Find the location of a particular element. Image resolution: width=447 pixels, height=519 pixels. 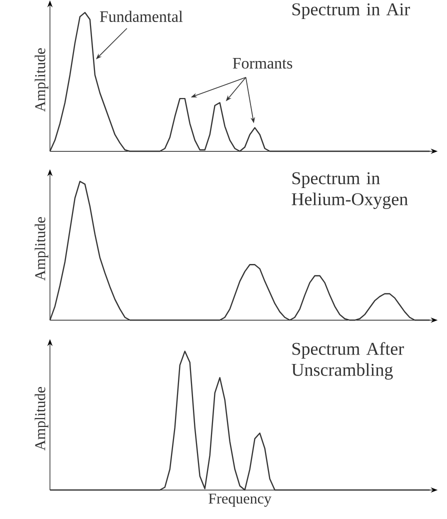

chart-title: Spectrum in Air is located at coordinates (351, 11).